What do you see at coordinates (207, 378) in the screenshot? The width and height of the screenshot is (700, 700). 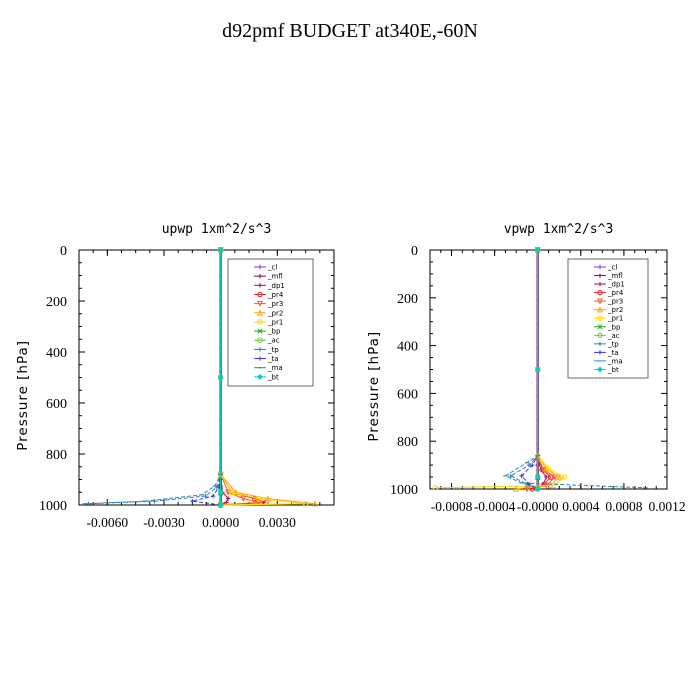 I see `series-line-ta` at bounding box center [207, 378].